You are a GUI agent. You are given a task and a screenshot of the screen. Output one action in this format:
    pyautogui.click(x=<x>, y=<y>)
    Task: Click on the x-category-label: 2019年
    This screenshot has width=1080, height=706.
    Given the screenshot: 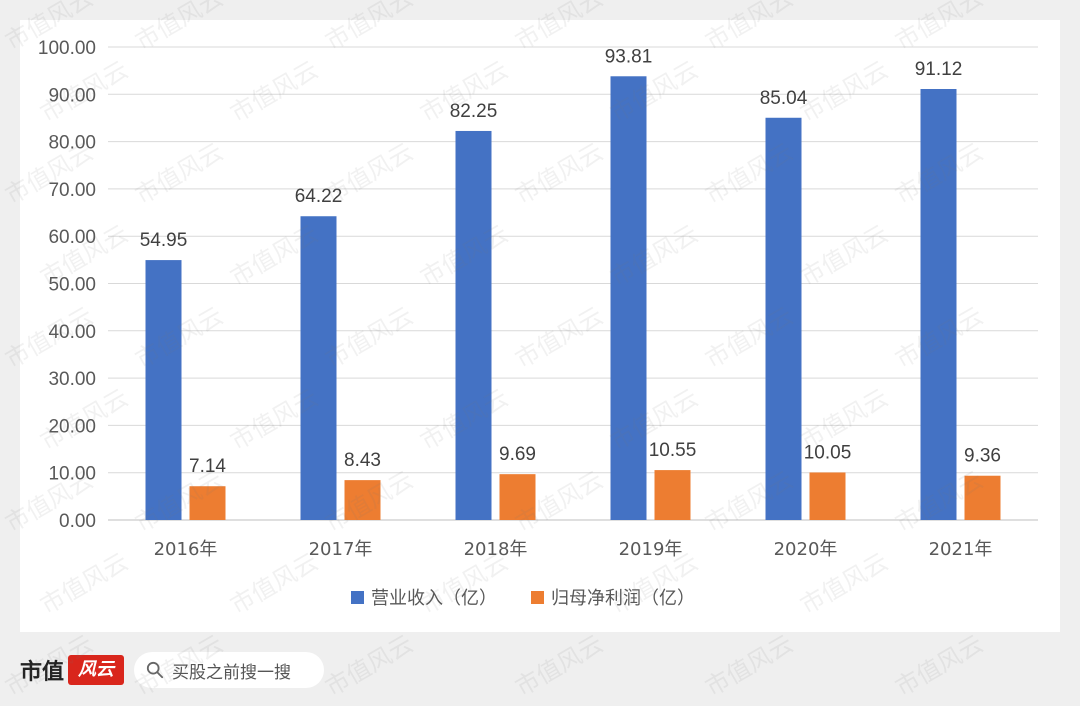 What is the action you would take?
    pyautogui.click(x=651, y=549)
    